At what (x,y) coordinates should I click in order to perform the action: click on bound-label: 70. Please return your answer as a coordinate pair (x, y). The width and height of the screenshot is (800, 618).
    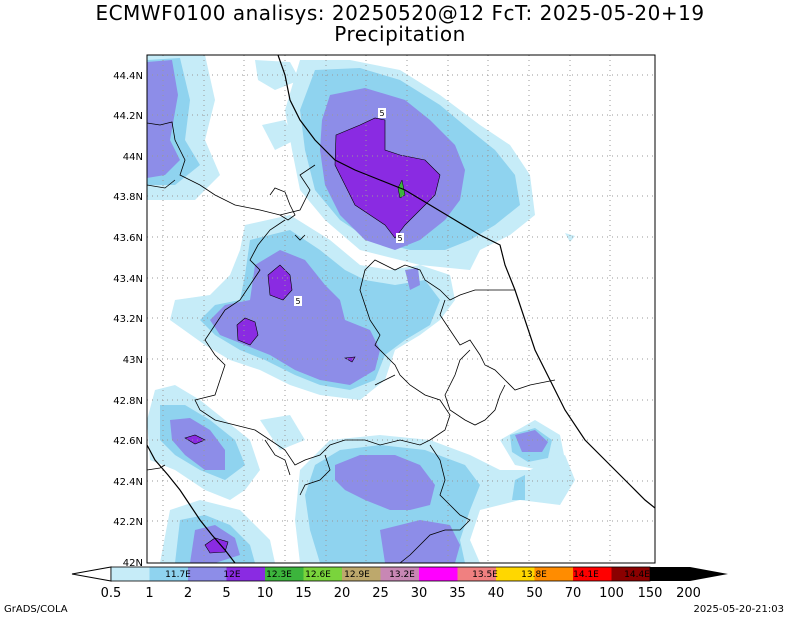
    Looking at the image, I should click on (573, 593).